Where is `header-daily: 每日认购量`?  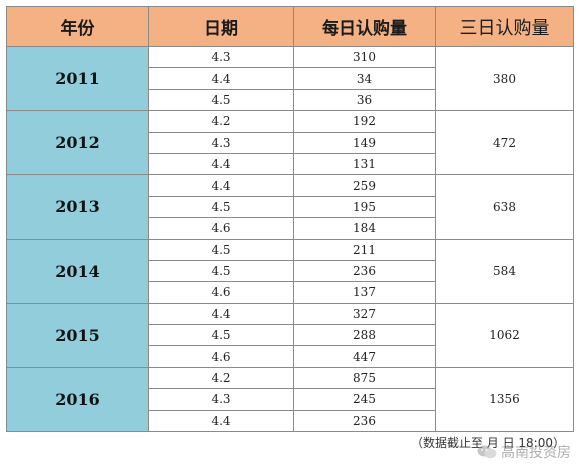
header-daily: 每日认购量 is located at coordinates (364, 26).